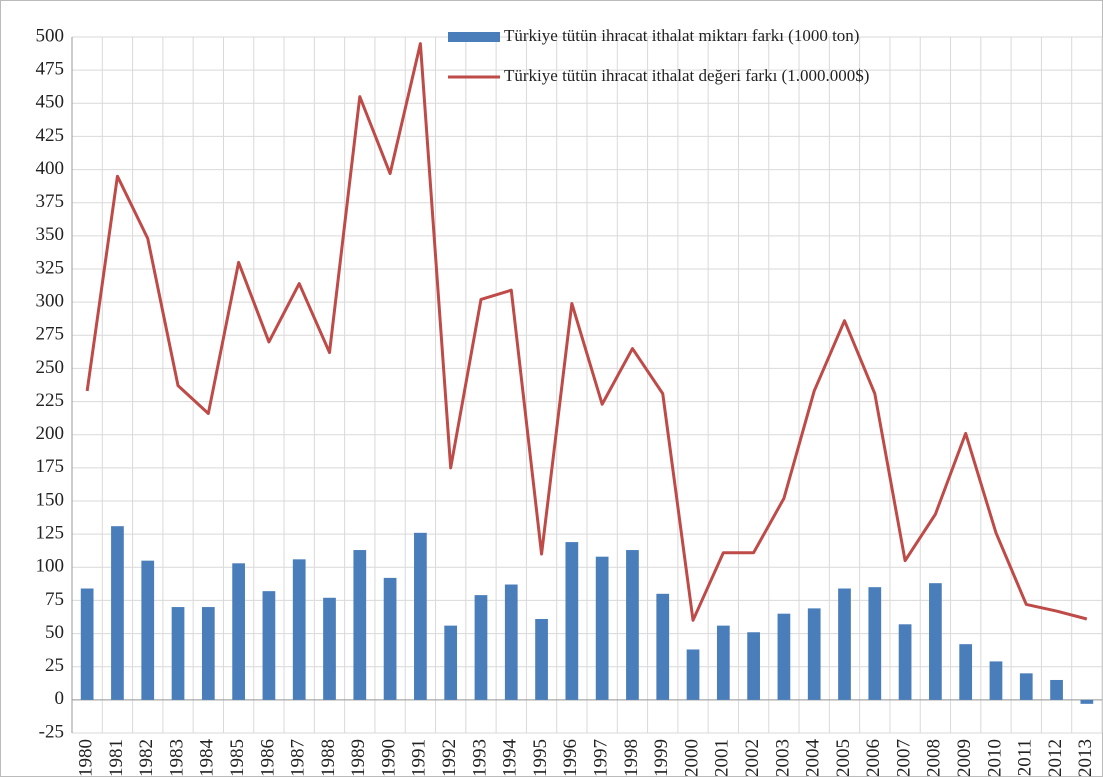  What do you see at coordinates (50, 135) in the screenshot?
I see `y-tick-label: 425` at bounding box center [50, 135].